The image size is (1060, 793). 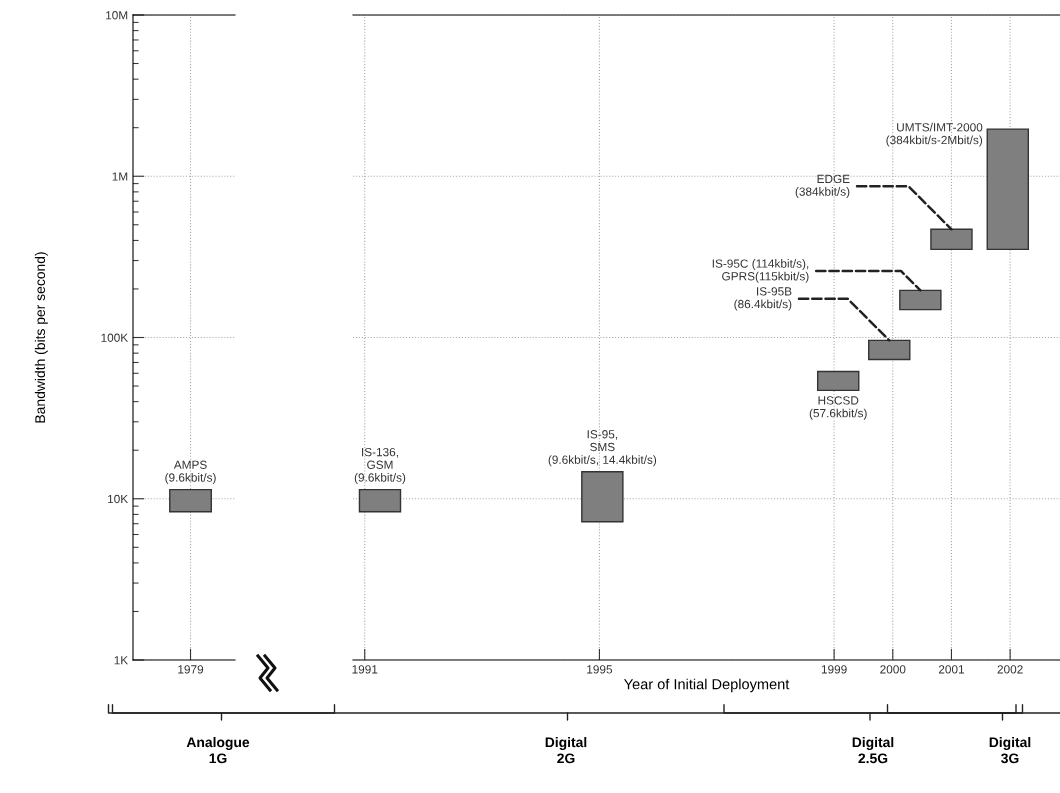 I want to click on annotation: AMPS (9.6kbit/s), so click(x=190, y=472).